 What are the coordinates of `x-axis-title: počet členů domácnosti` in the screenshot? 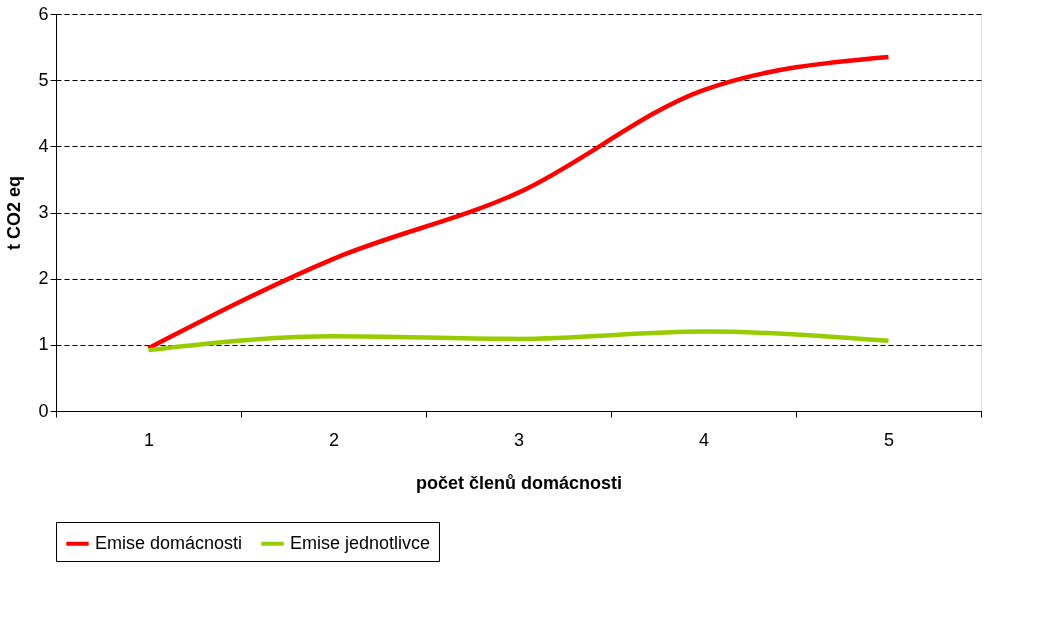 It's located at (519, 482).